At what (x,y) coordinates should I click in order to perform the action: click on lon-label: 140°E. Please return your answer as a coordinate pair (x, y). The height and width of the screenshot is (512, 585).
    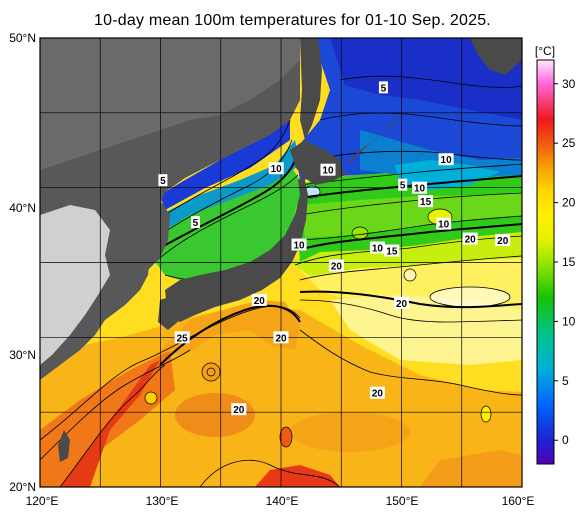
    Looking at the image, I should click on (282, 501).